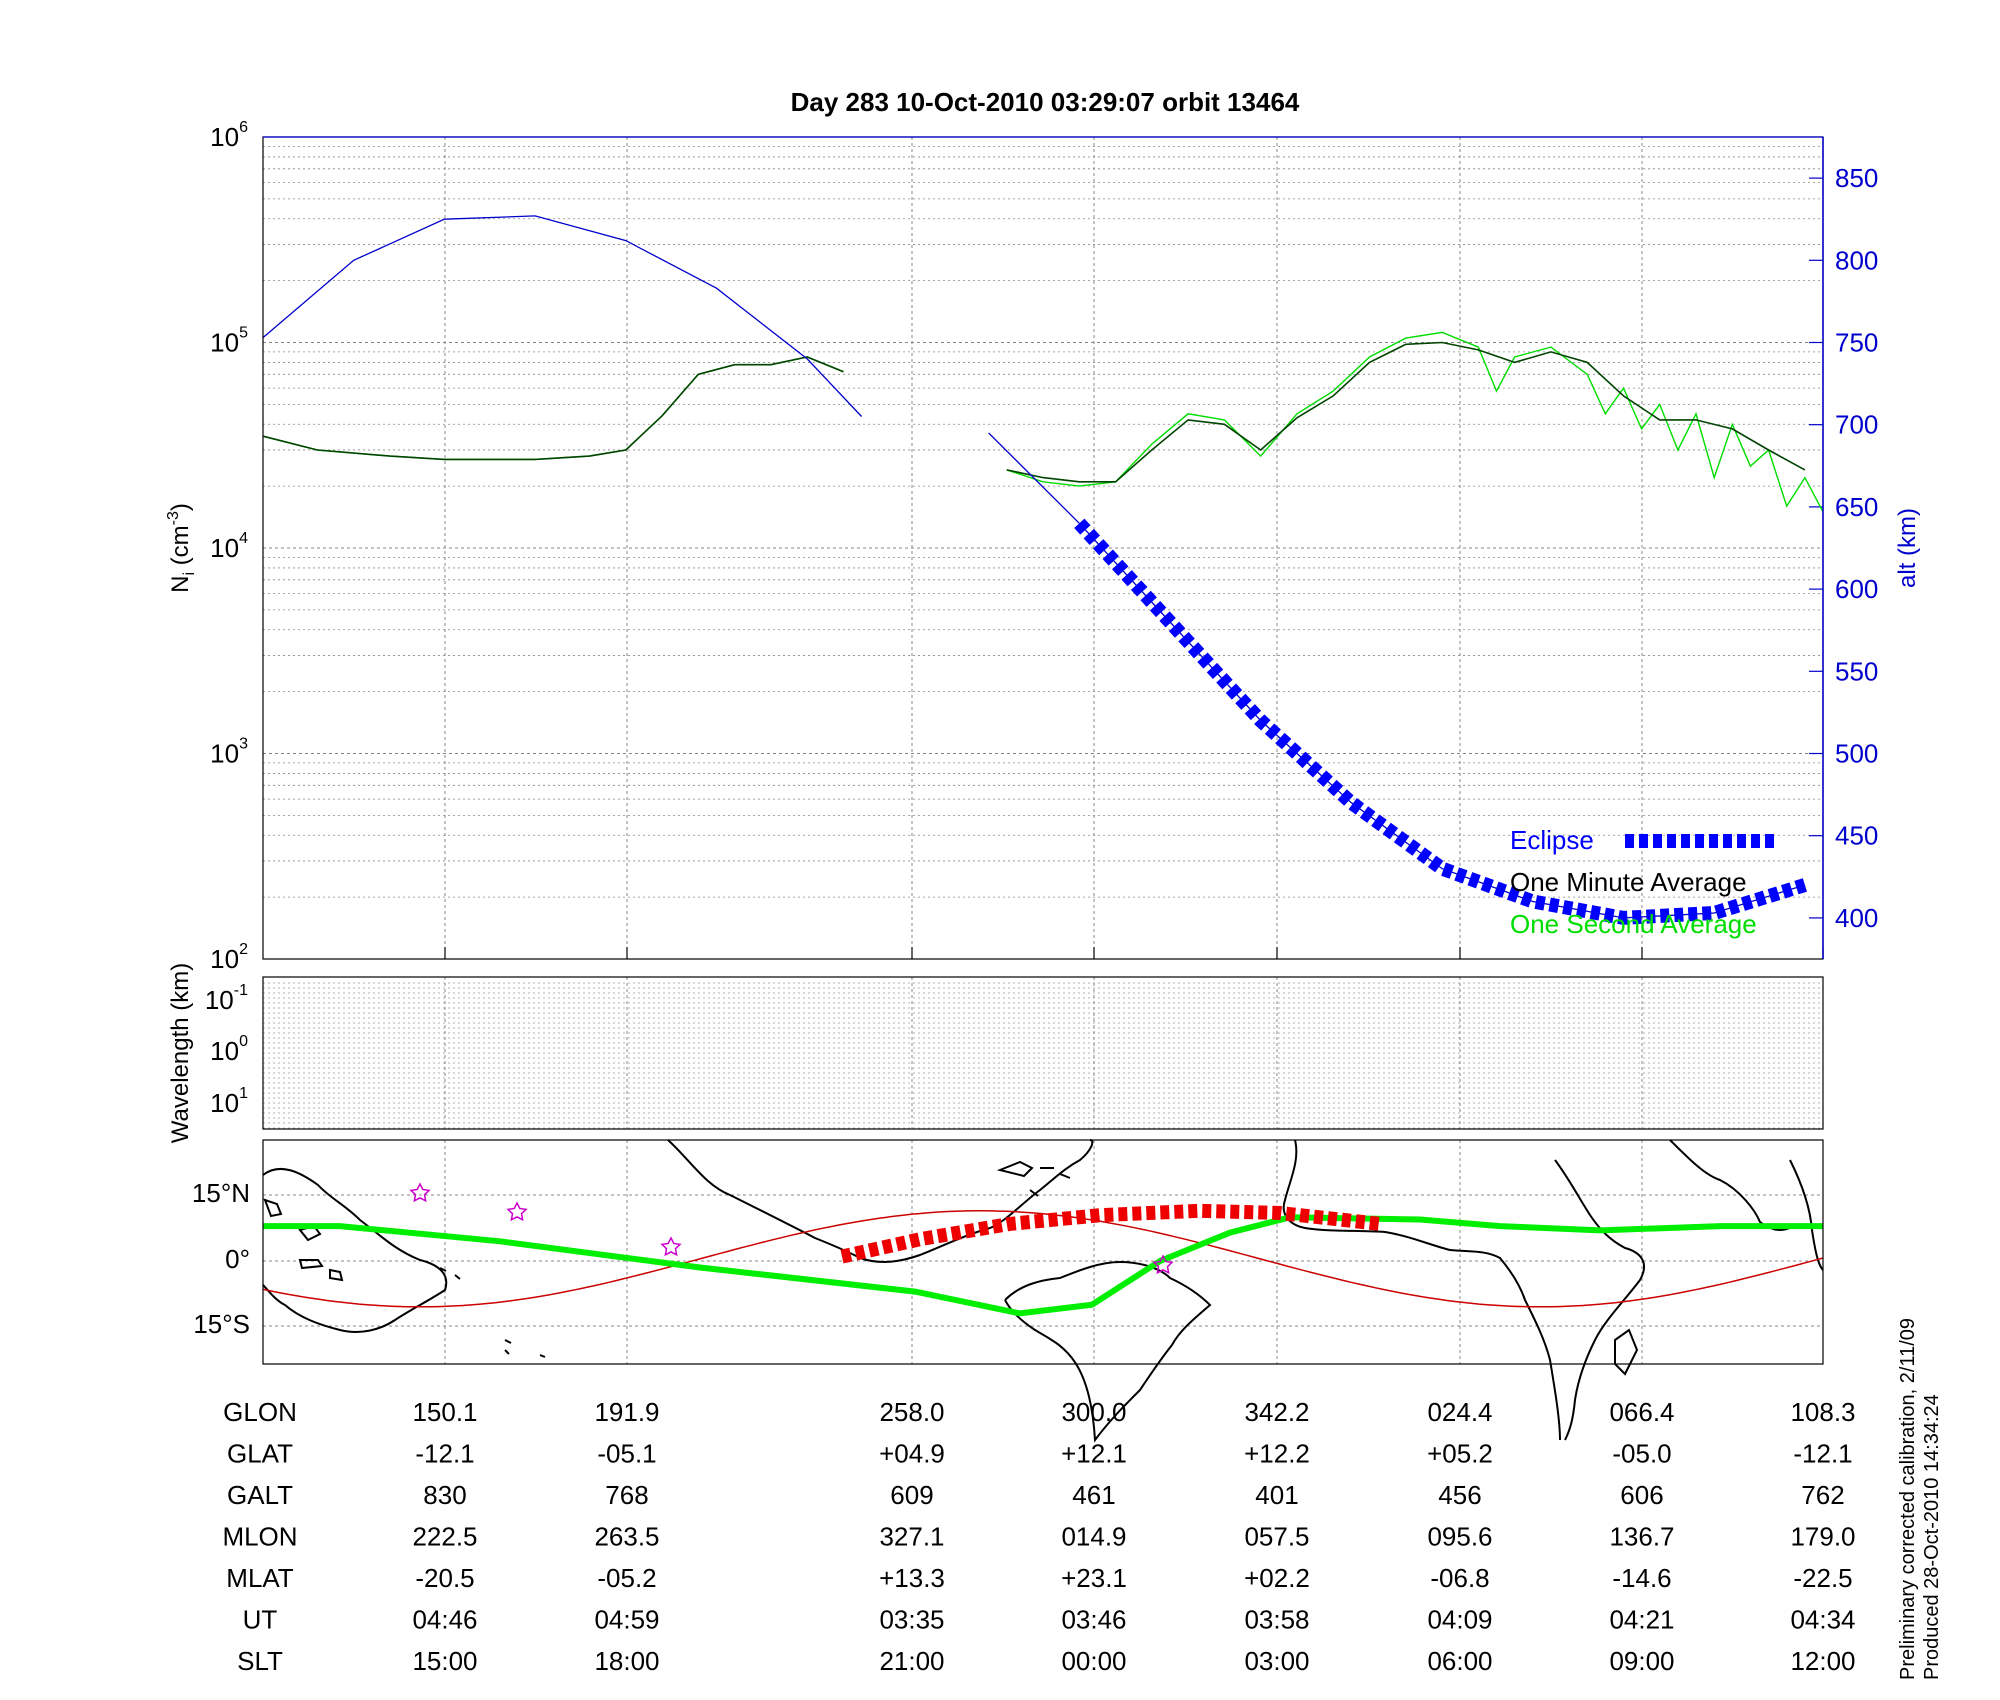 This screenshot has height=1700, width=2000. What do you see at coordinates (880, 1201) in the screenshot?
I see `coastline-north-america` at bounding box center [880, 1201].